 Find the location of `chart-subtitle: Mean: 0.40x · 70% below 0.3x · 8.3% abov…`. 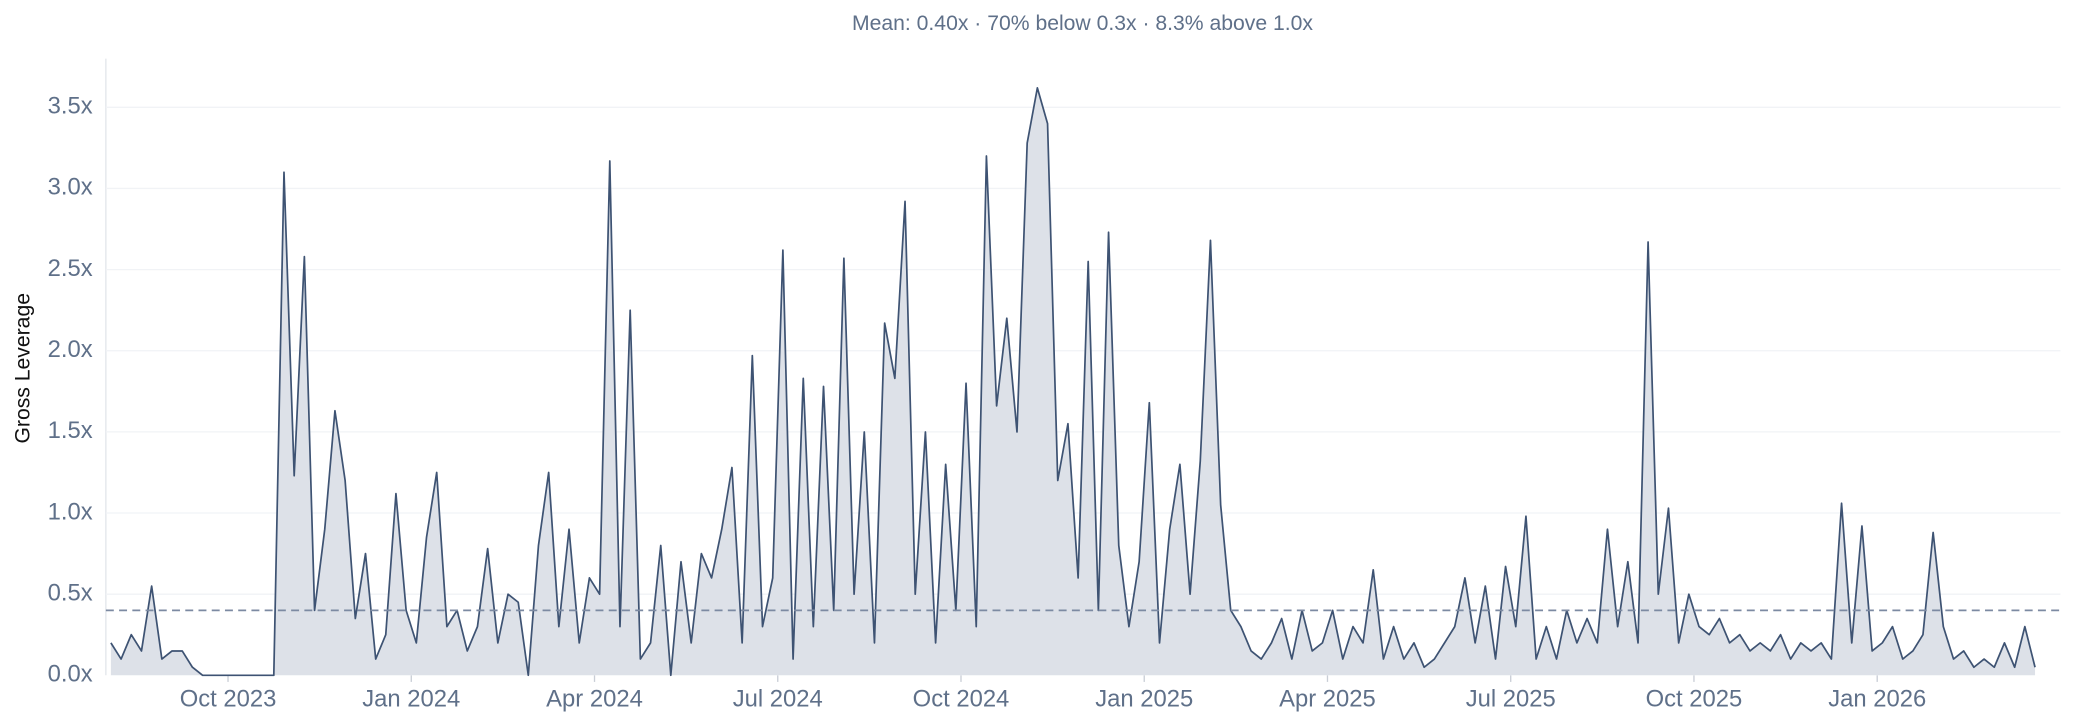

chart-subtitle: Mean: 0.40x · 70% below 0.3x · 8.3% abov… is located at coordinates (1082, 23).